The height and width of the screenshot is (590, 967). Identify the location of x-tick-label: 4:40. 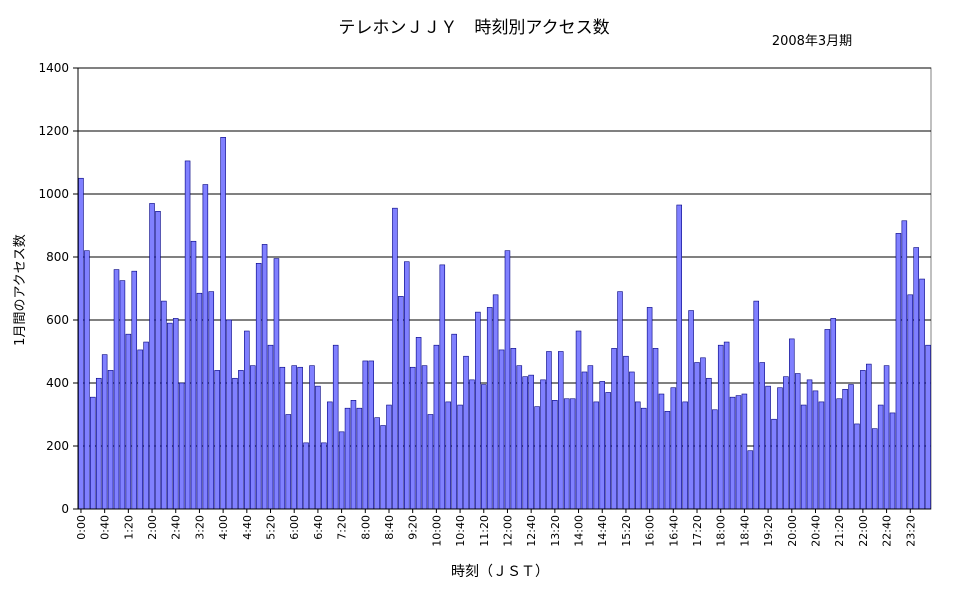
(247, 527).